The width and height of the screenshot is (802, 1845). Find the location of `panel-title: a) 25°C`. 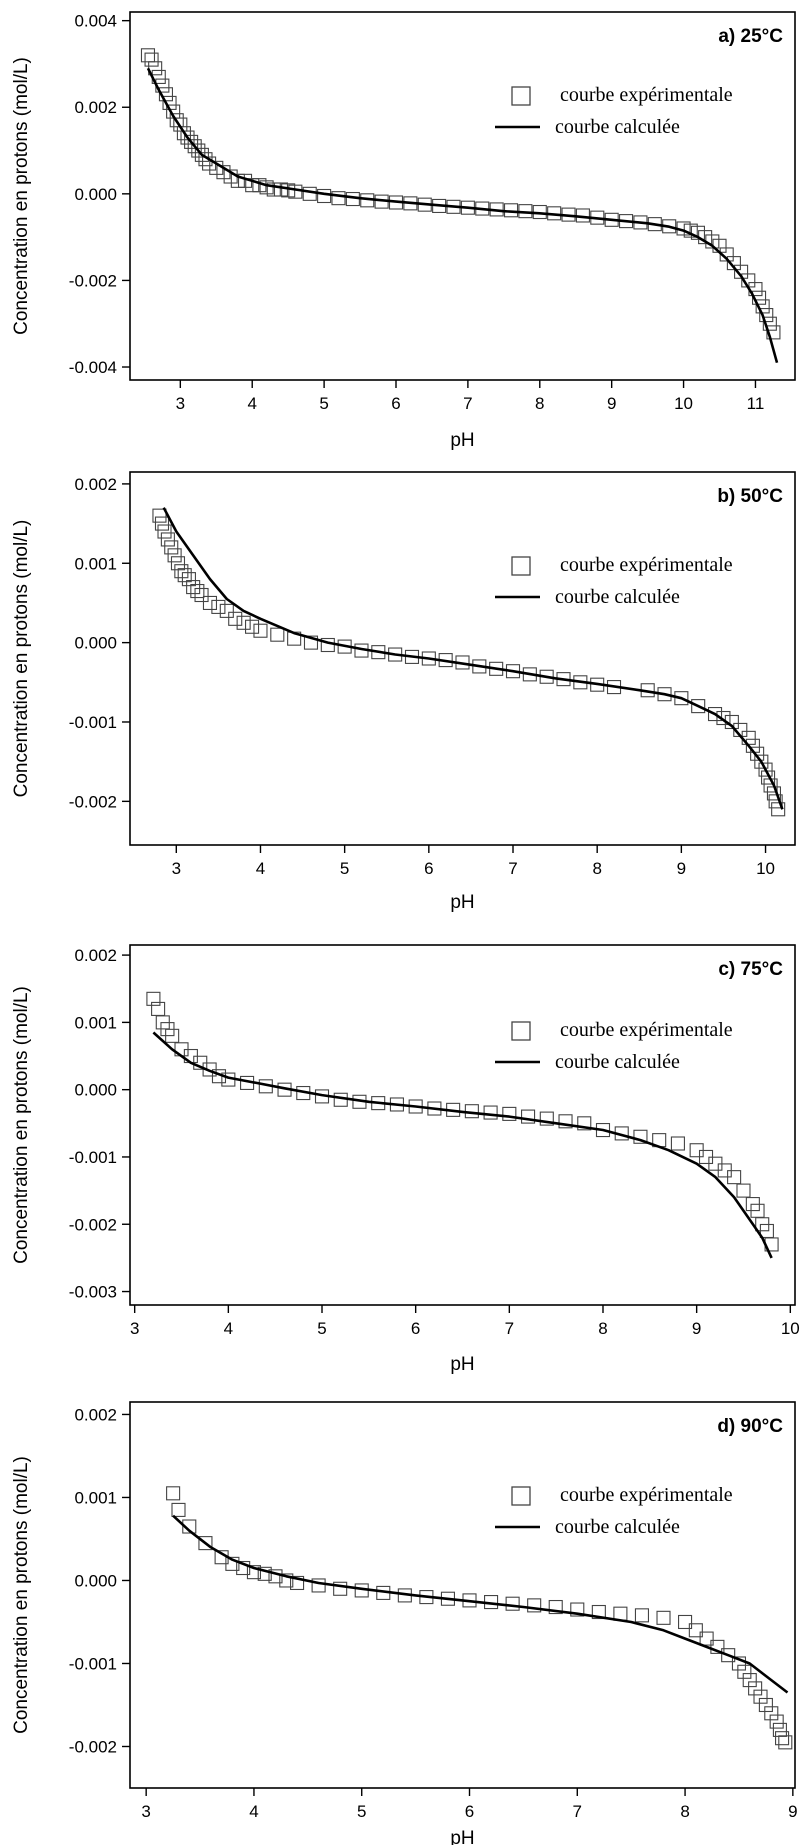

panel-title: a) 25°C is located at coordinates (750, 36).